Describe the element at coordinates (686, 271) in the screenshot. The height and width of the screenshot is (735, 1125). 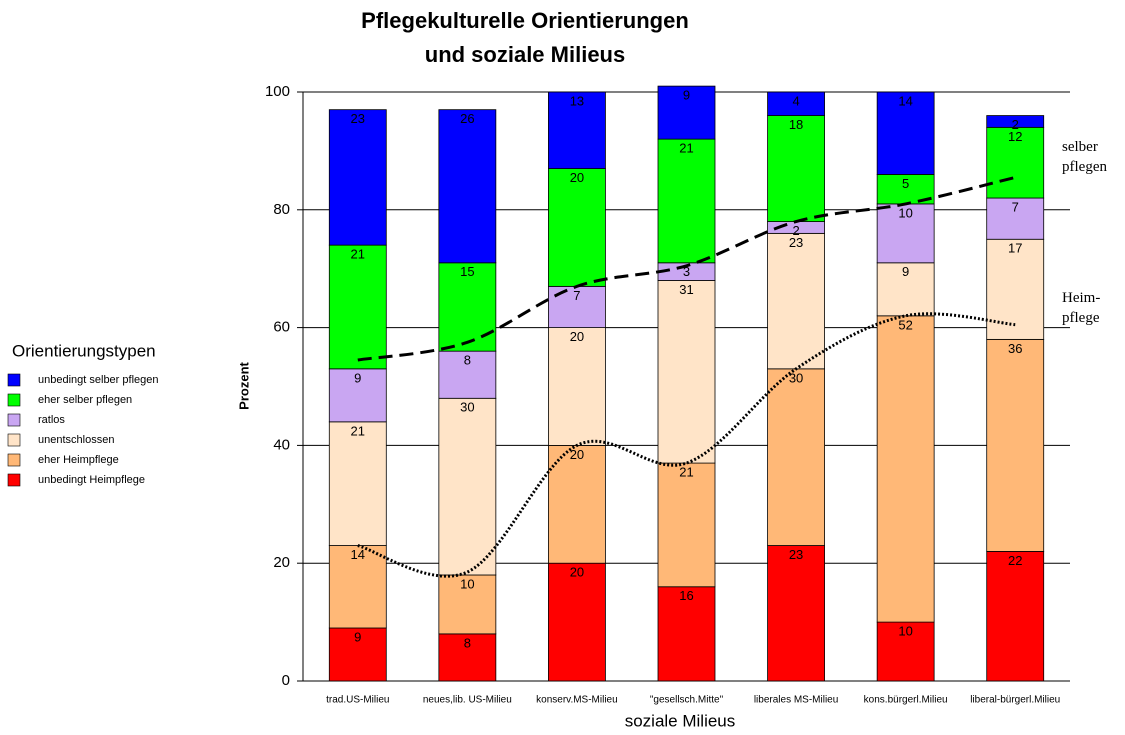
I see `data-label: 3` at that location.